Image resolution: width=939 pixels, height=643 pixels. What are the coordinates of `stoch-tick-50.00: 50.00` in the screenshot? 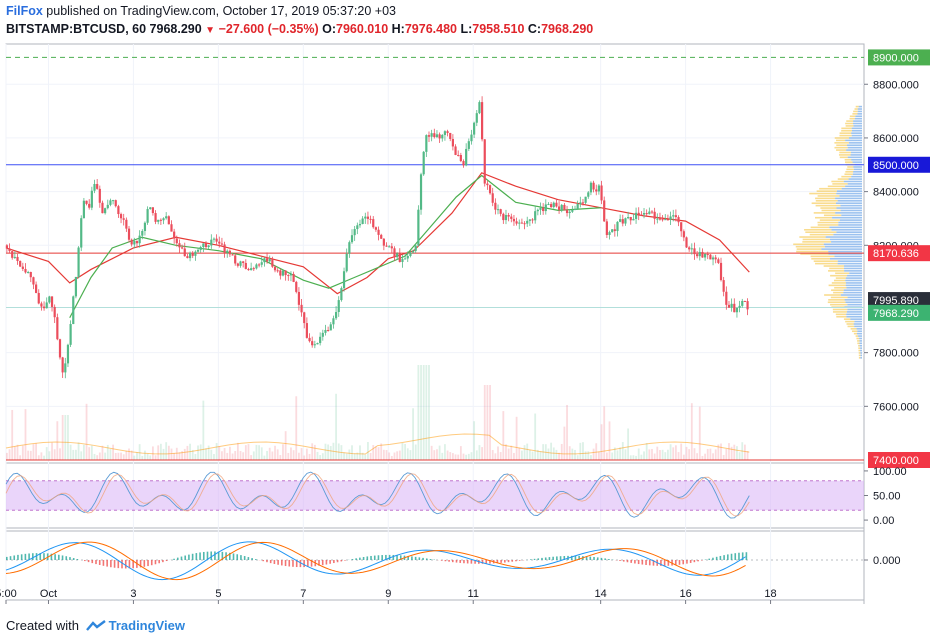 It's located at (887, 497).